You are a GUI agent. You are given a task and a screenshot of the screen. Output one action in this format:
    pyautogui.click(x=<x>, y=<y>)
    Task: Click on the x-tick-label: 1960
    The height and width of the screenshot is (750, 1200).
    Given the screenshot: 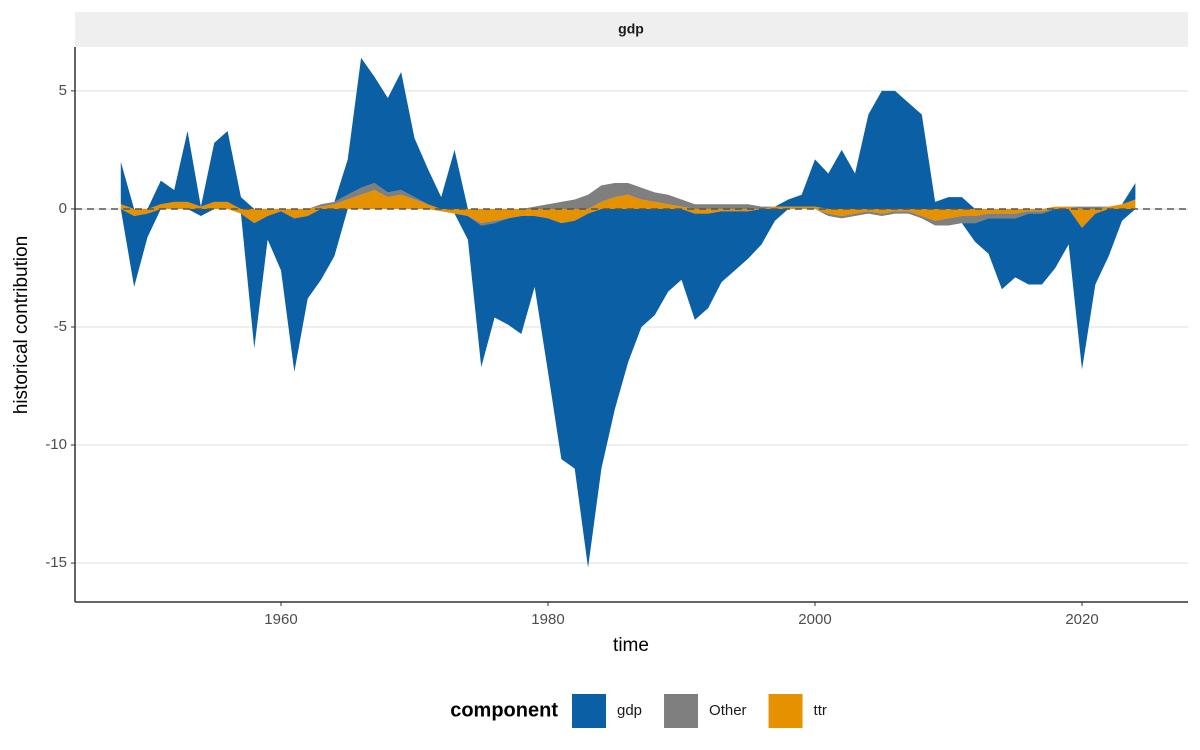 What is the action you would take?
    pyautogui.click(x=280, y=619)
    